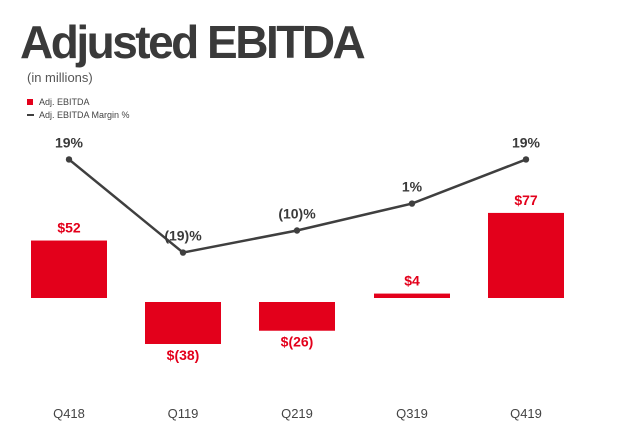 This screenshot has width=640, height=433. Describe the element at coordinates (412, 203) in the screenshot. I see `margin-point-q319` at that location.